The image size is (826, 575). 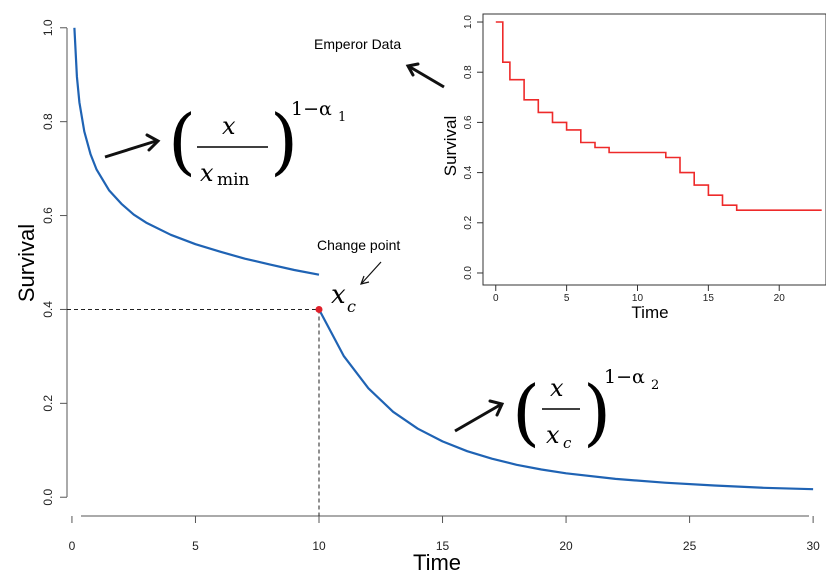 I want to click on inset-y-tick-label: 0.8, so click(x=468, y=72).